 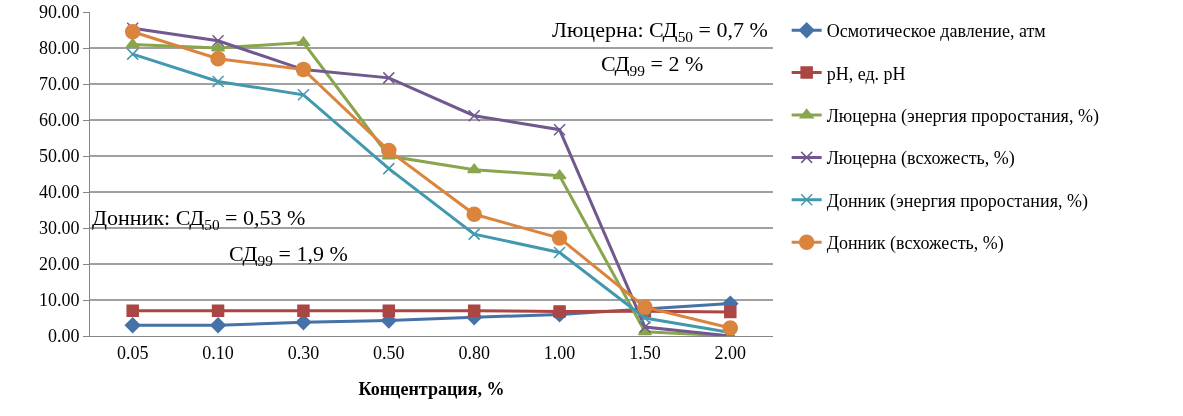 I want to click on x-tick-label: 2.00, so click(x=730, y=352).